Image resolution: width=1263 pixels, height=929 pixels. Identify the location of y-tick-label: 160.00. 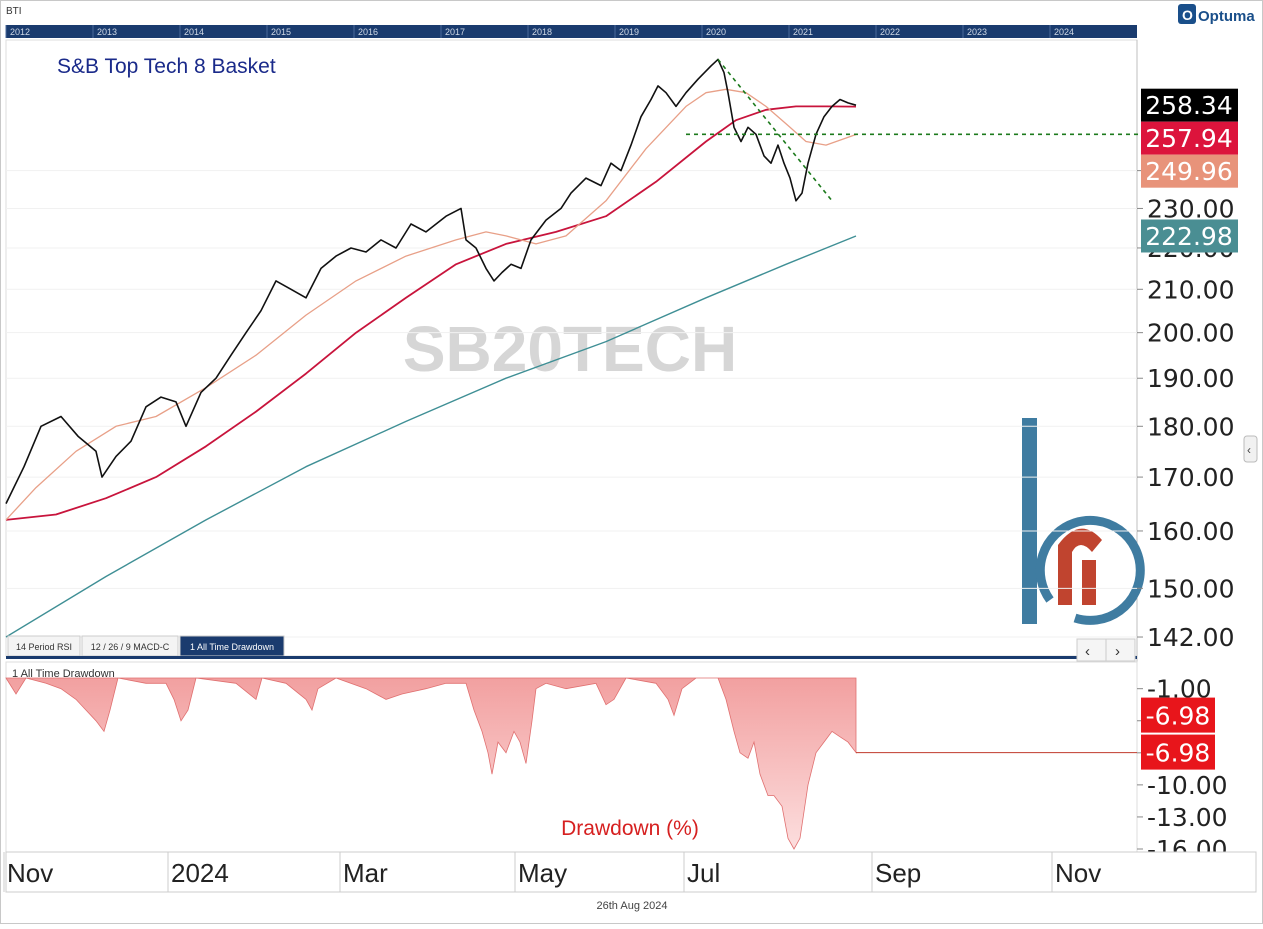
(1190, 531).